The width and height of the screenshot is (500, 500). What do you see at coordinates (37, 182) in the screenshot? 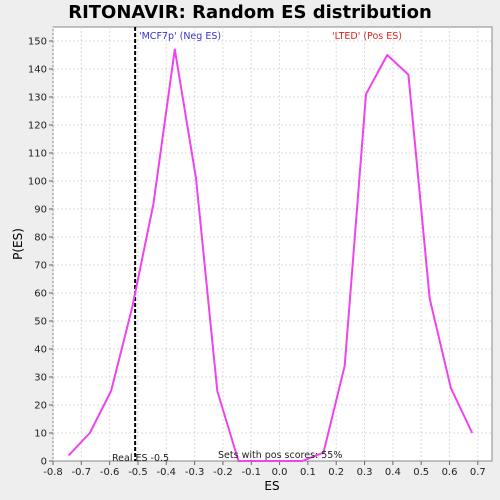
I see `y-tick-label: 100` at bounding box center [37, 182].